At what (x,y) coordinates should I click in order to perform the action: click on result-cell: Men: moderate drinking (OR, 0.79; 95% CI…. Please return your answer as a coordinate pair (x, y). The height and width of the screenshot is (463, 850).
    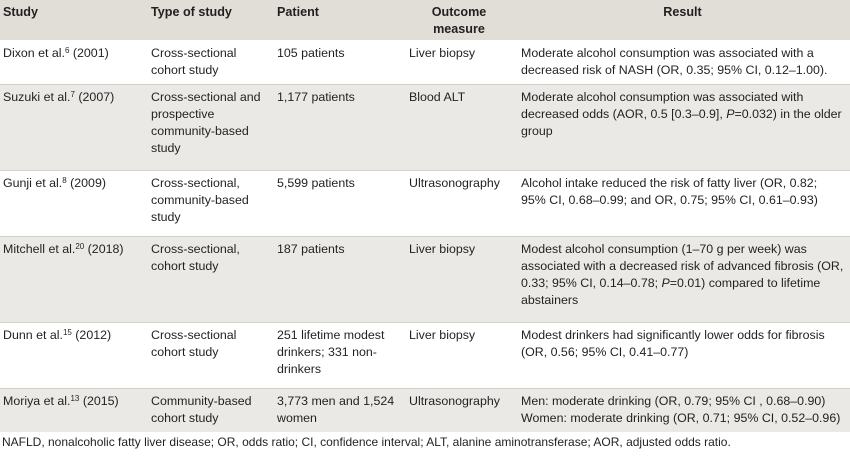
    Looking at the image, I should click on (681, 409).